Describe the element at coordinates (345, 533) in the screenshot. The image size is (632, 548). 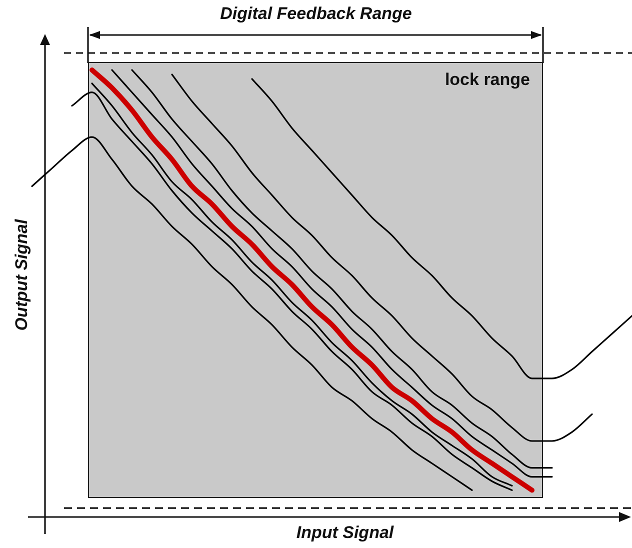
I see `x-axis-title: Input Signal` at that location.